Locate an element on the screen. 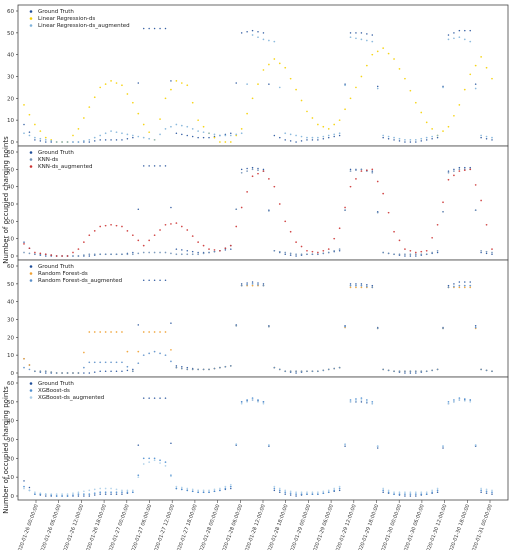 This screenshot has height=550, width=512. x-tick-label: 2020-01-26 18:00:00 is located at coordinates (96, 527).